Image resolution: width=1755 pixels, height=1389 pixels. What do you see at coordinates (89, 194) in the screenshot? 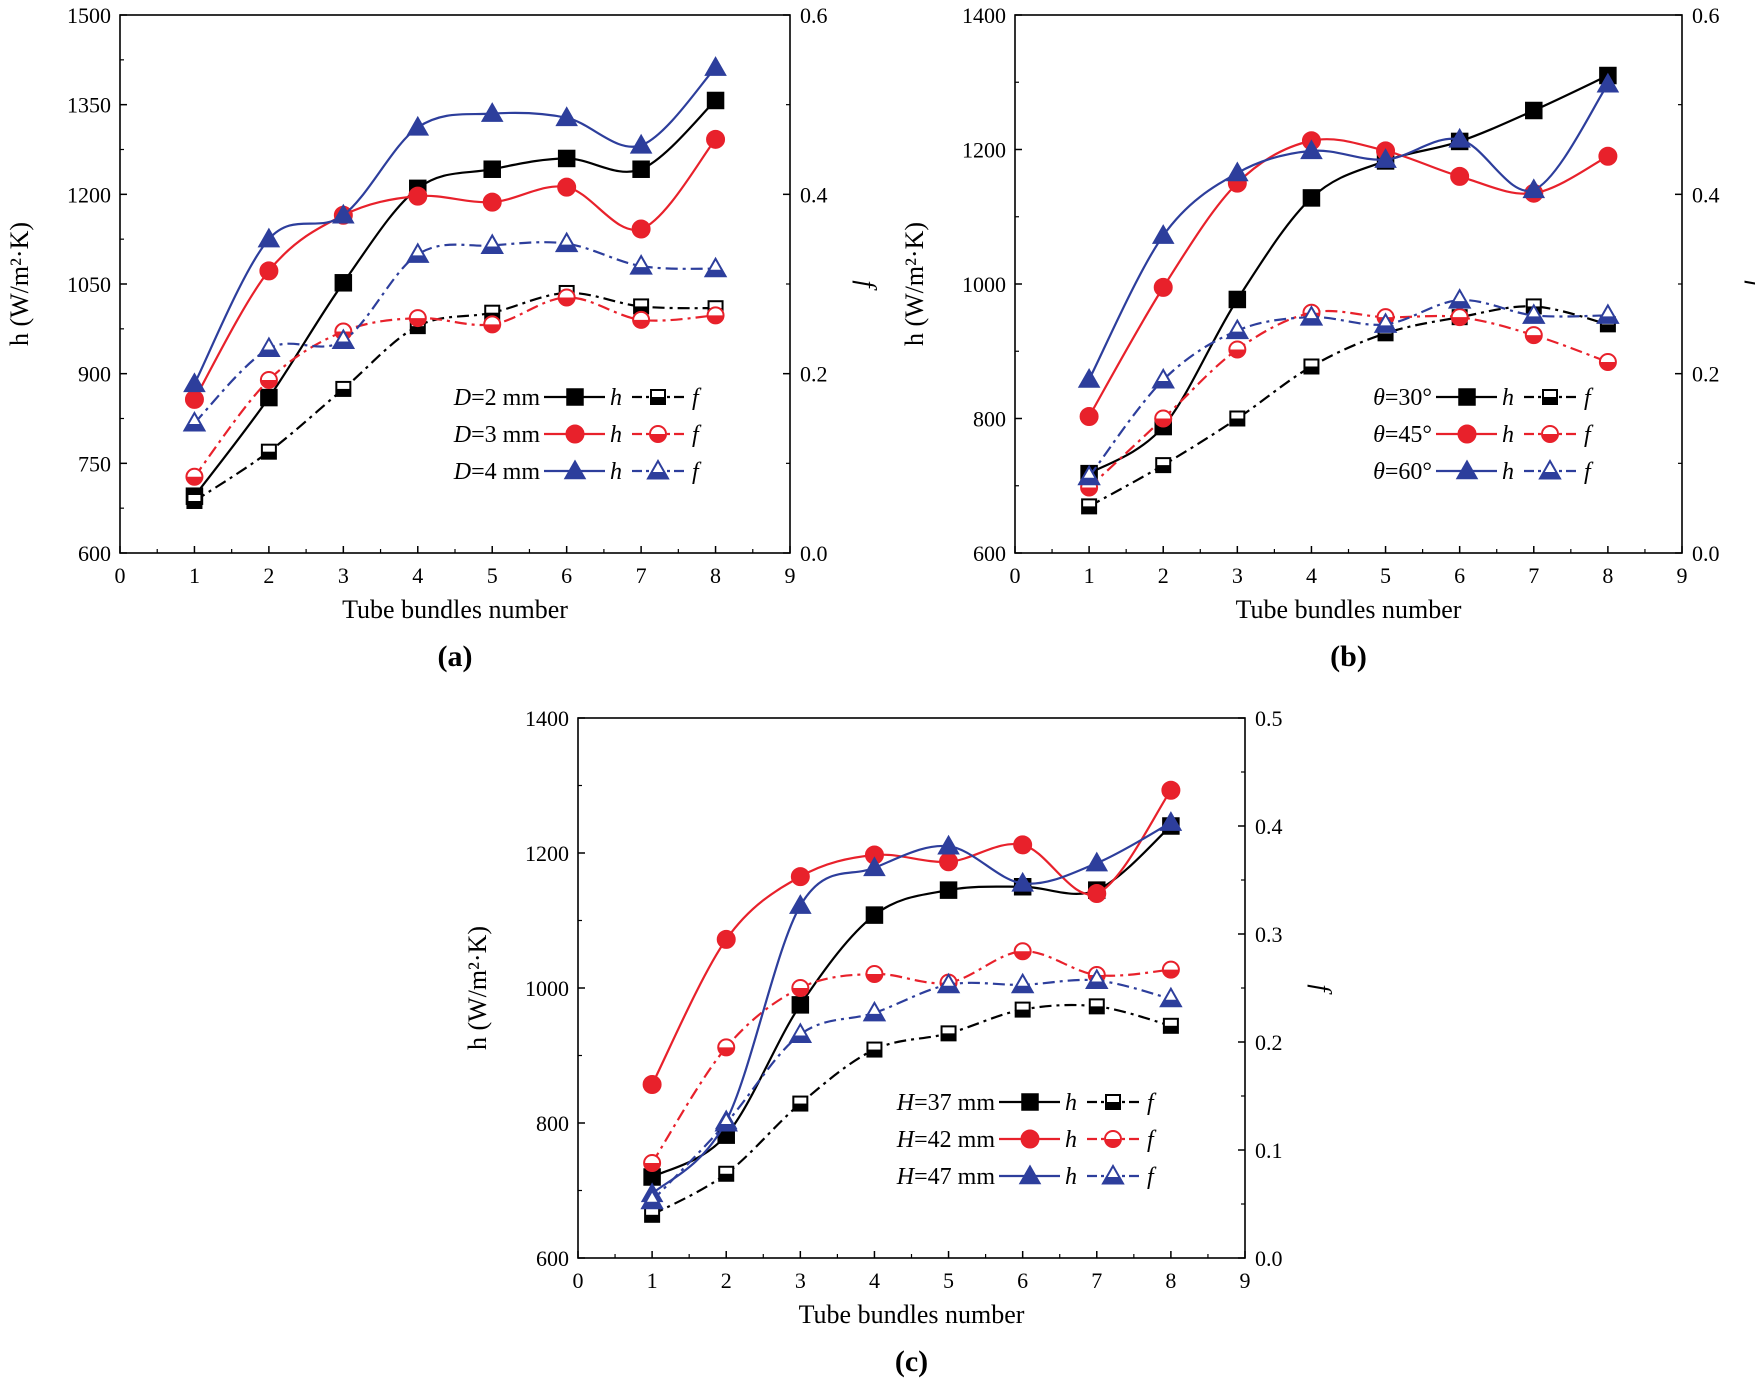
I see `y-left-tick-label-a-4: 1200` at bounding box center [89, 194].